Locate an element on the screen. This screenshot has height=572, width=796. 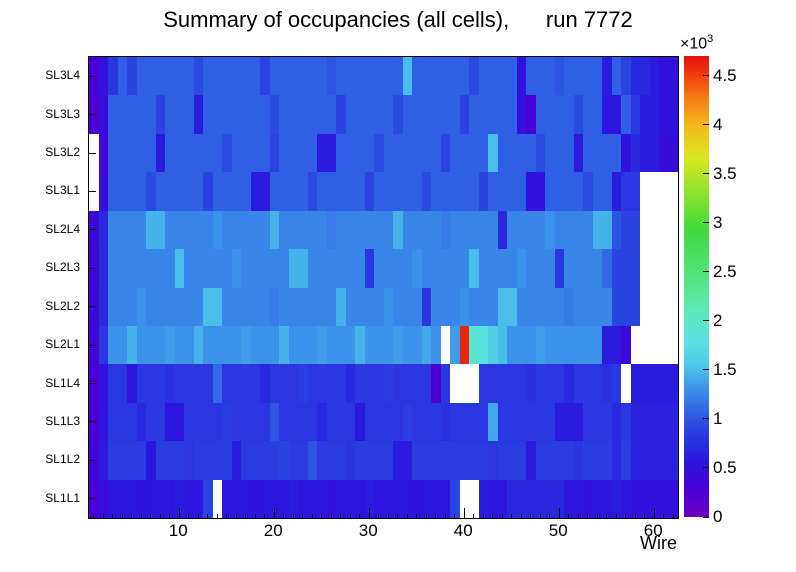
x-major-tick is located at coordinates (179, 513).